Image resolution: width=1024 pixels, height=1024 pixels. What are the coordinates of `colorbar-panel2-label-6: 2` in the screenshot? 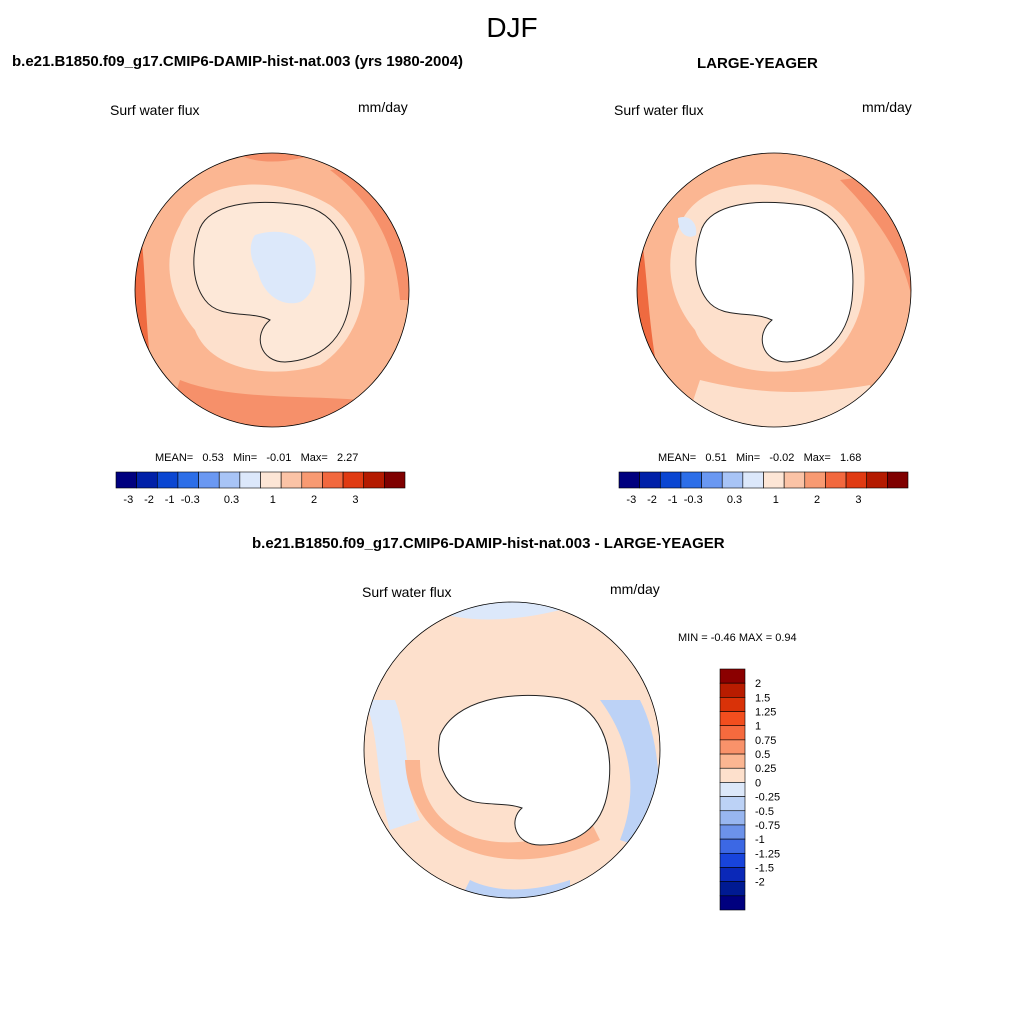 It's located at (817, 500).